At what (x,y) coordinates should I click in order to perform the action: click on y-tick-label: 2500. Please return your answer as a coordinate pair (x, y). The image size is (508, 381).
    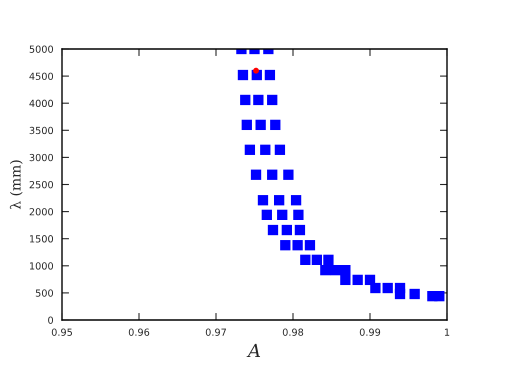
    Looking at the image, I should click on (42, 184).